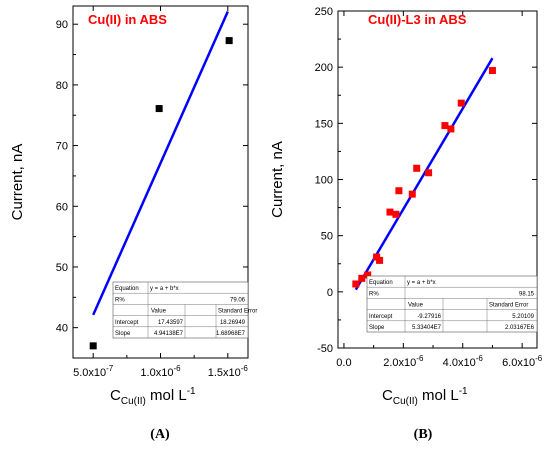 The width and height of the screenshot is (550, 451). What do you see at coordinates (228, 371) in the screenshot?
I see `x-tick-label: 1.5x10⁻⁶` at bounding box center [228, 371].